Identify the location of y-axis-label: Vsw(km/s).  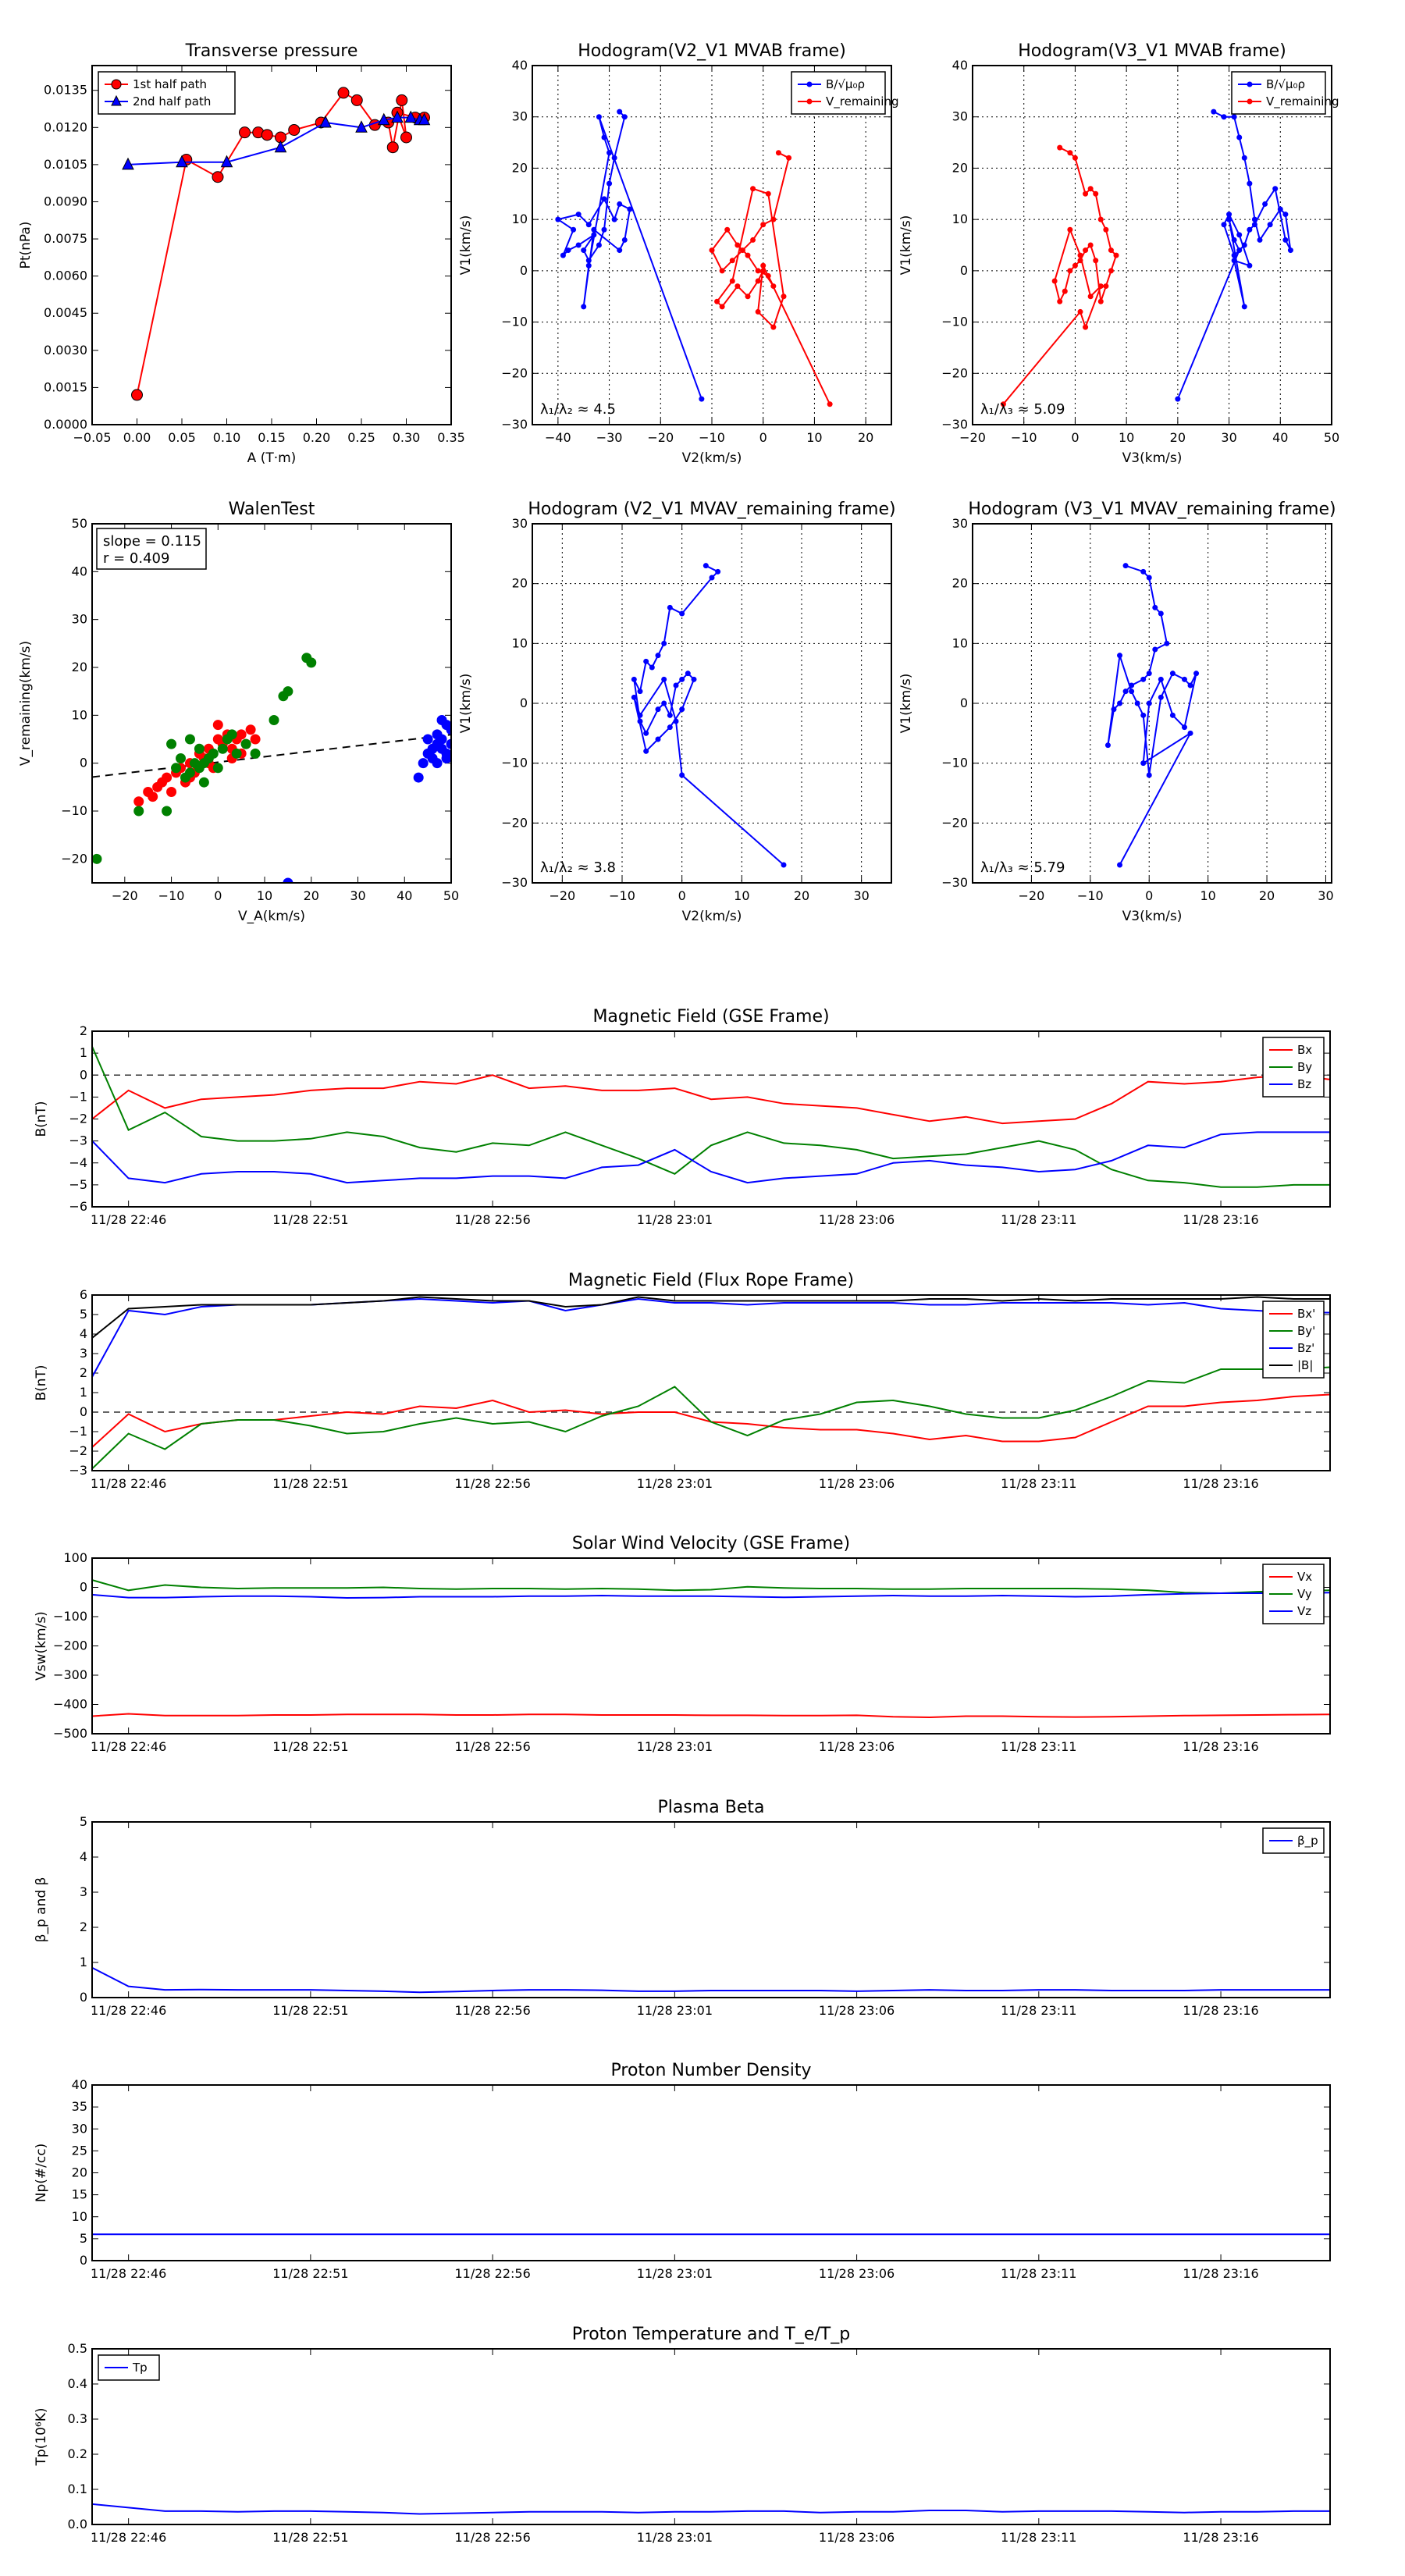
(41, 1646).